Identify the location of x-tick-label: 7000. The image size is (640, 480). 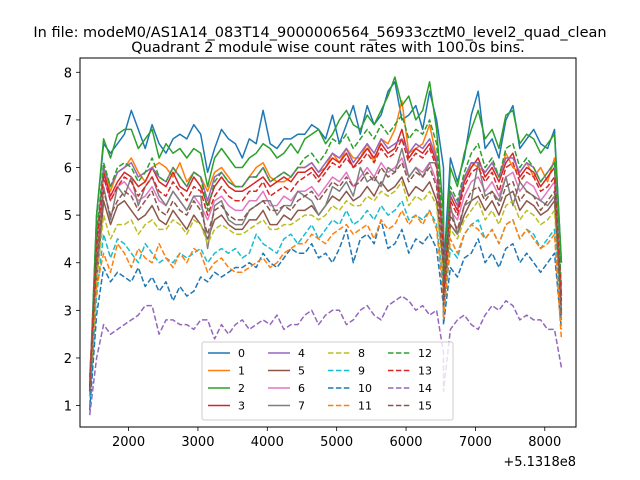
(475, 442).